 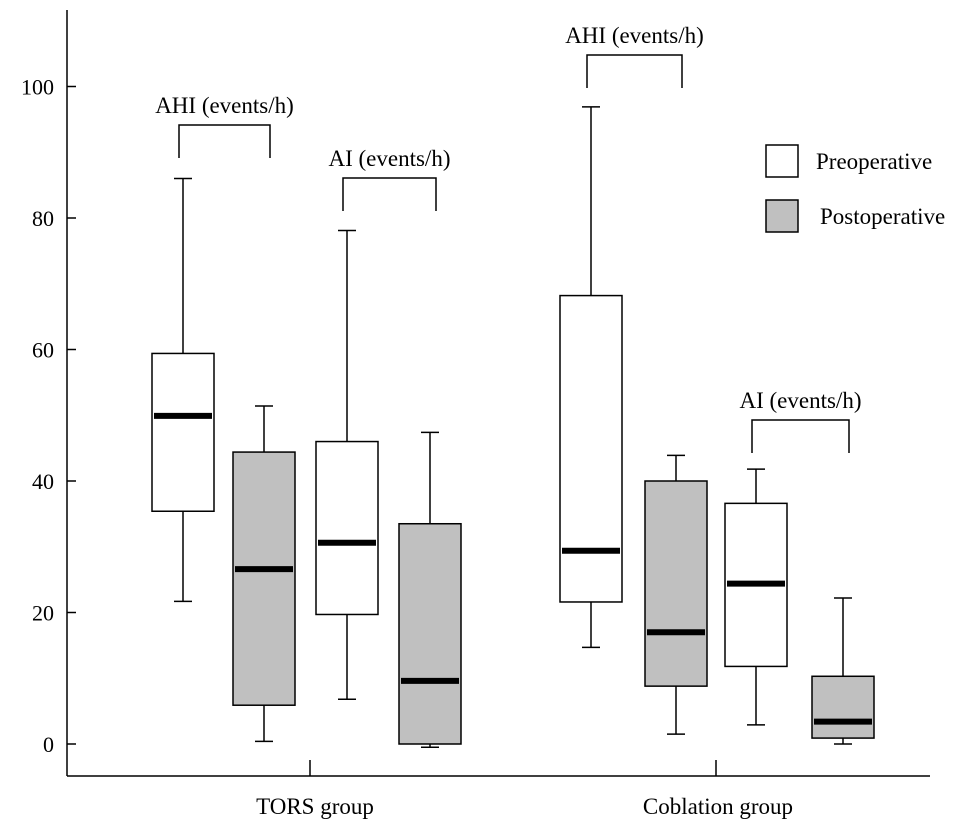 I want to click on y-tick-label: 20, so click(x=43, y=613).